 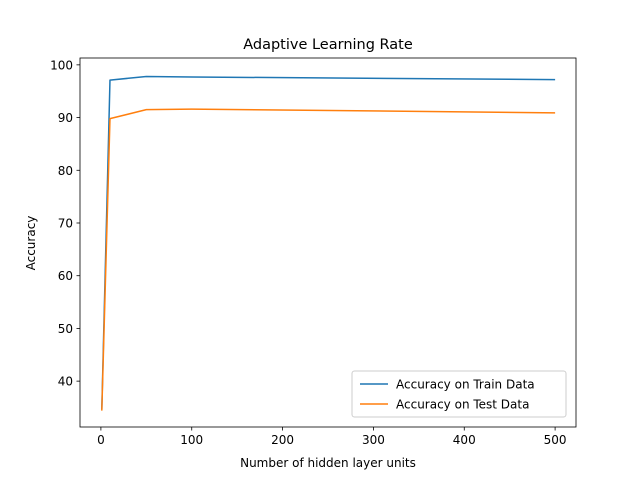 What do you see at coordinates (328, 45) in the screenshot?
I see `chart-title: Adaptive Learning Rate` at bounding box center [328, 45].